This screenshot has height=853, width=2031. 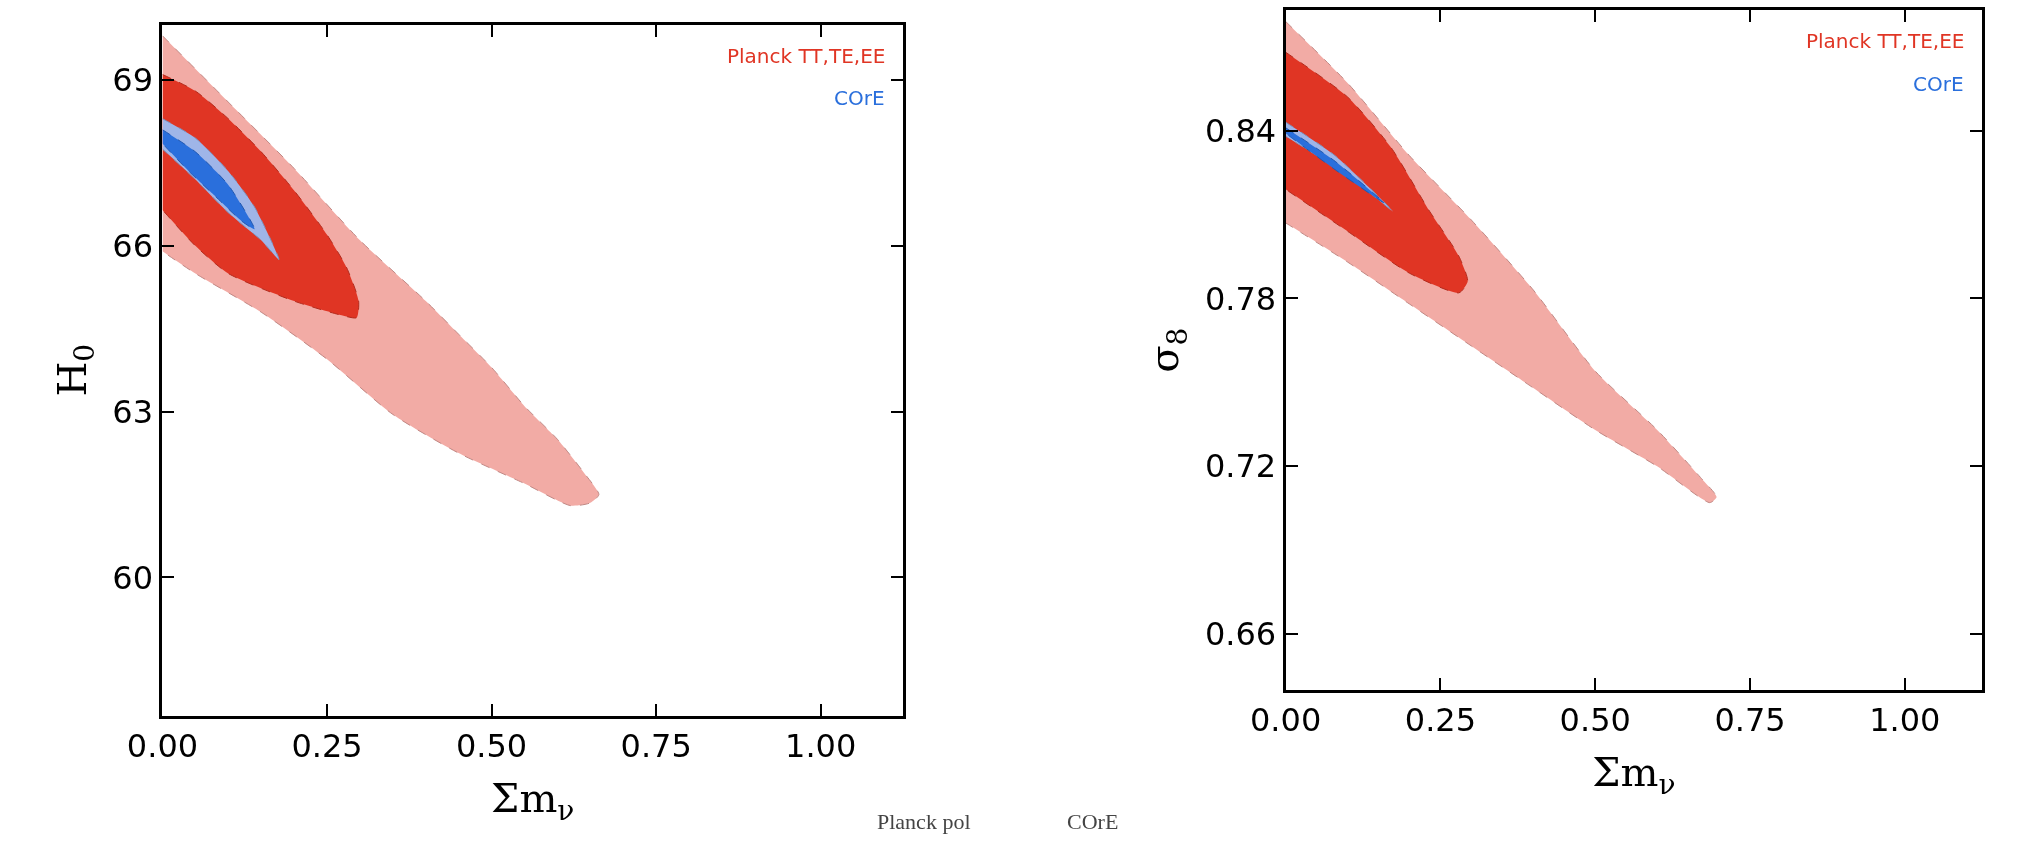 What do you see at coordinates (924, 821) in the screenshot?
I see `text: Planck pol` at bounding box center [924, 821].